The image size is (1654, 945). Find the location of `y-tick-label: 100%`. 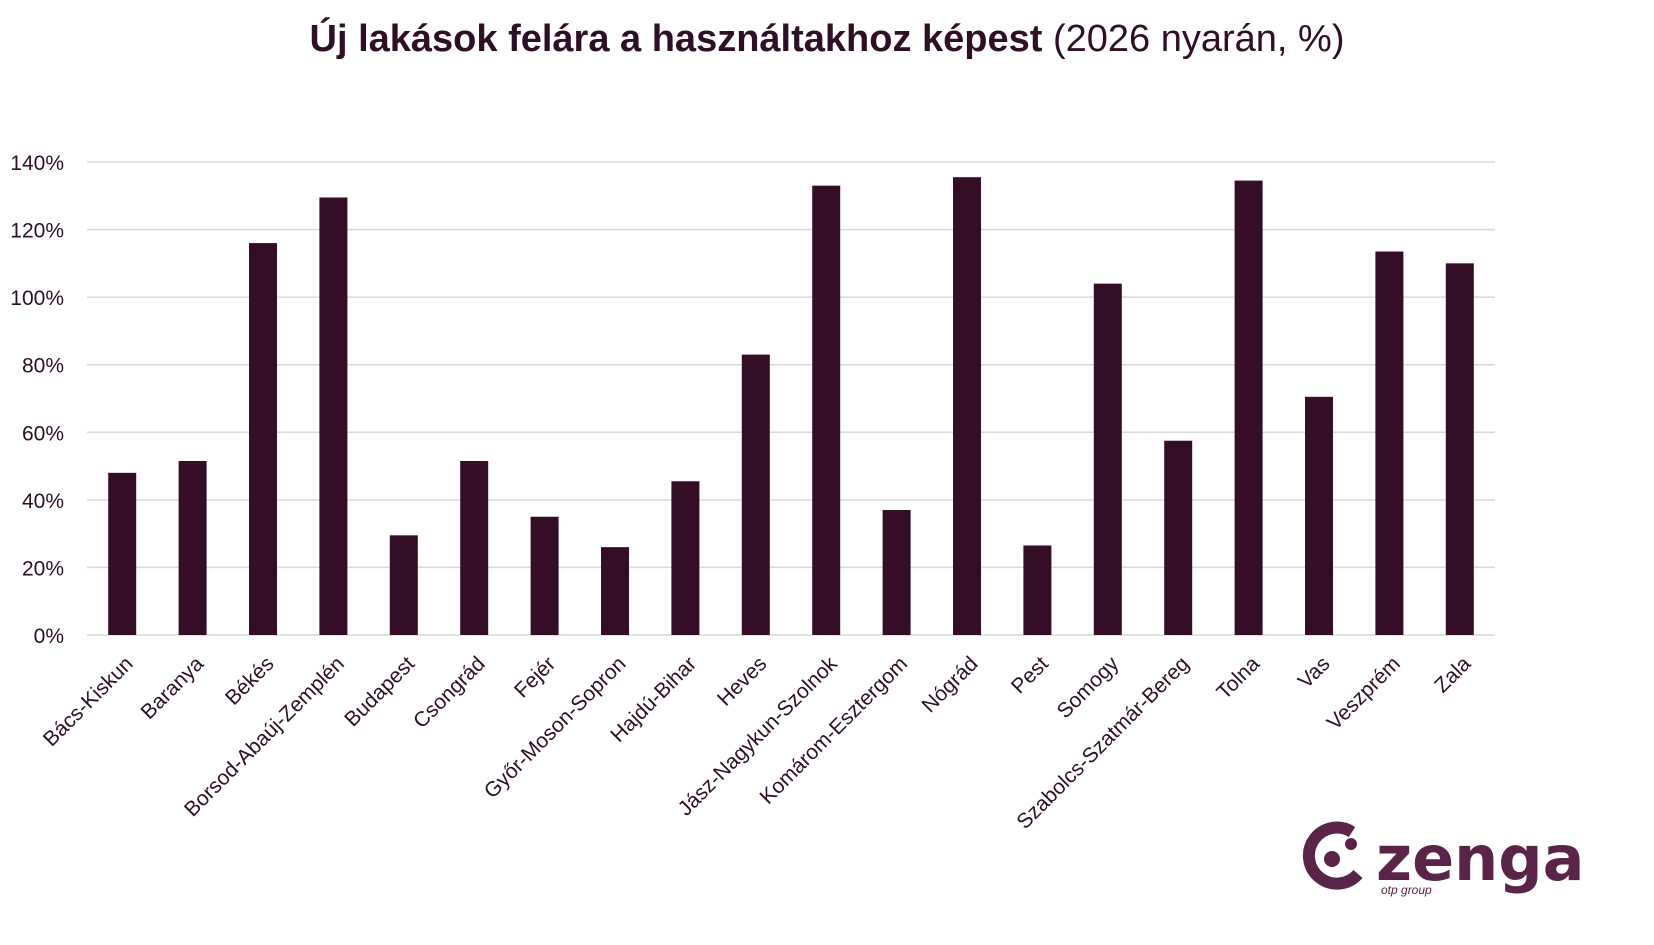

y-tick-label: 100% is located at coordinates (37, 298).